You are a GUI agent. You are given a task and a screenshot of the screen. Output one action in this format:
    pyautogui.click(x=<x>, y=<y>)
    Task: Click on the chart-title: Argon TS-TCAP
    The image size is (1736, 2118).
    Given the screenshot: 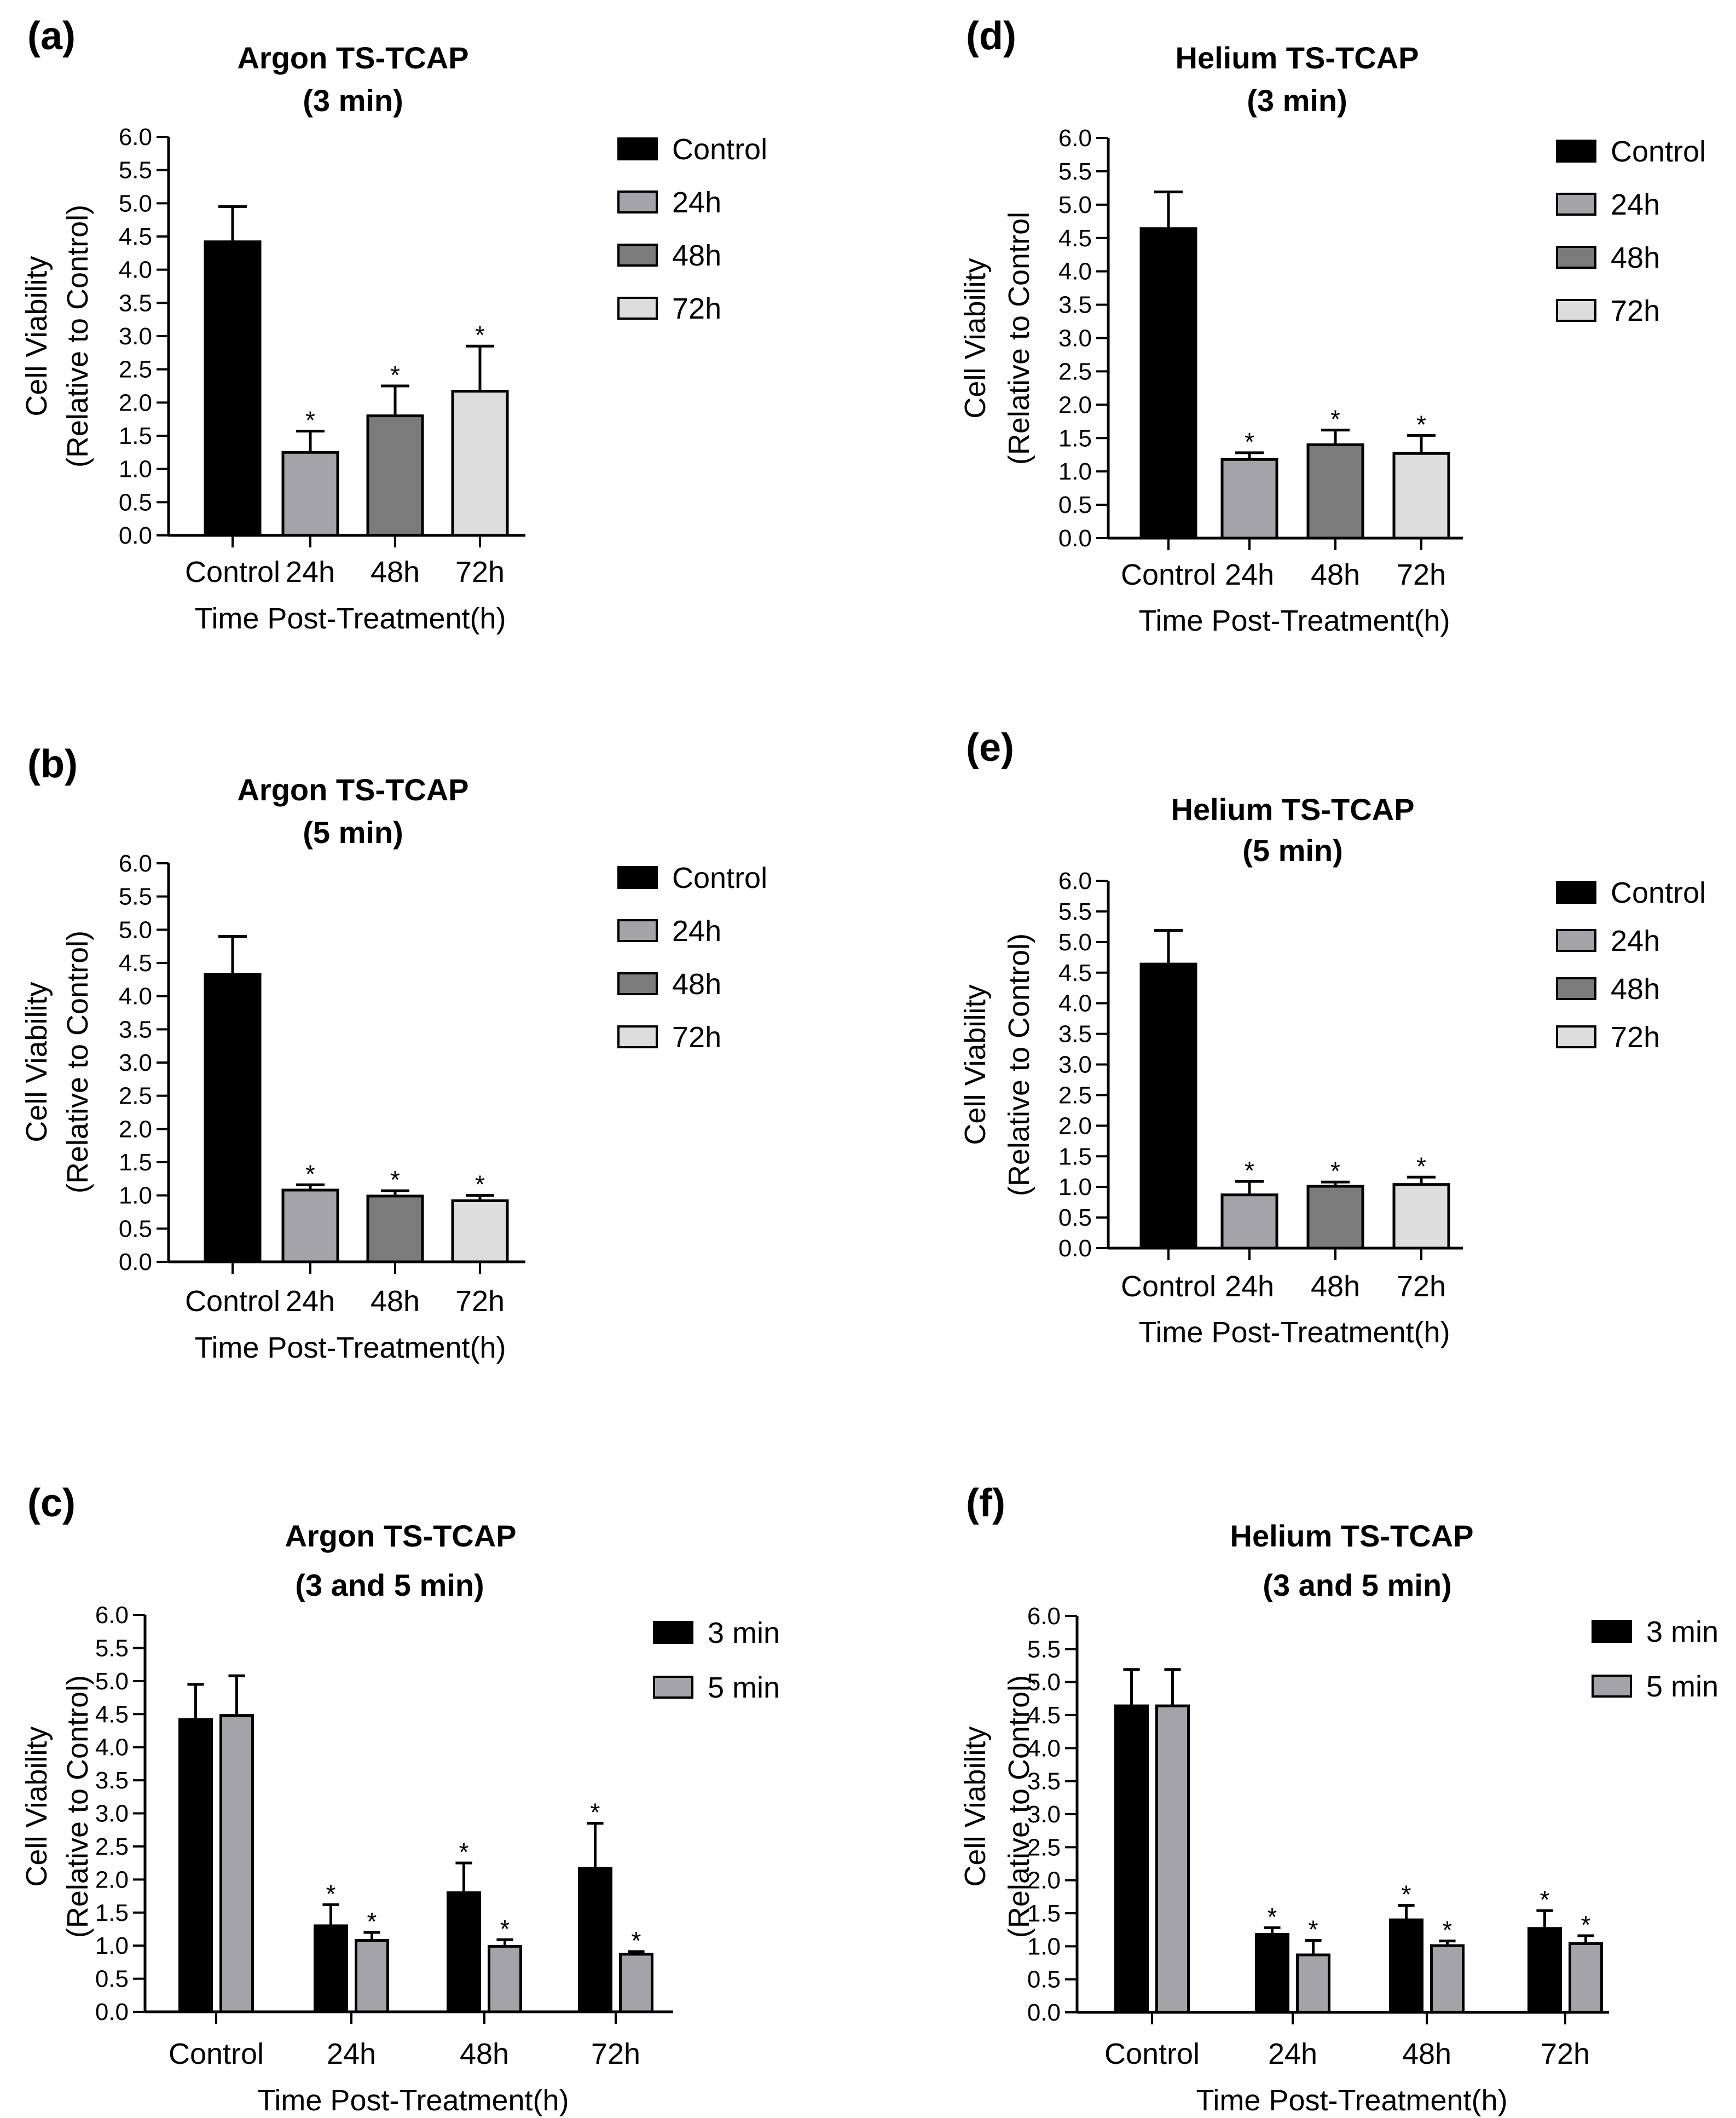 What is the action you would take?
    pyautogui.click(x=400, y=1536)
    